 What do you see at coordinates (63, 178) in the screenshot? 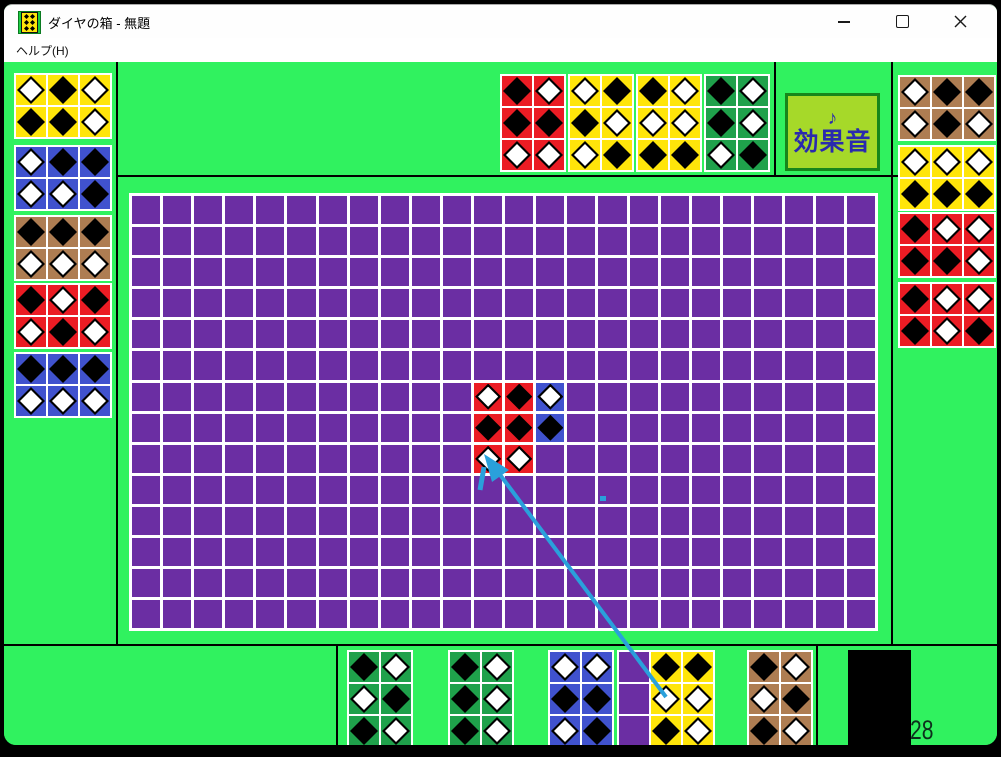
I see `left-tile-blue` at bounding box center [63, 178].